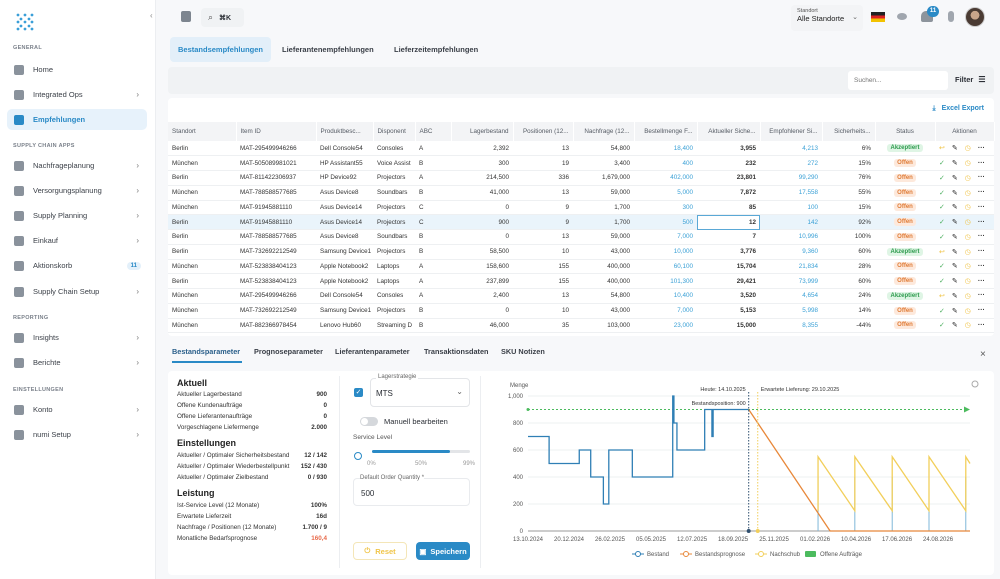 Image resolution: width=1000 pixels, height=579 pixels. What do you see at coordinates (965, 131) in the screenshot?
I see `column-header: Aktionen` at bounding box center [965, 131].